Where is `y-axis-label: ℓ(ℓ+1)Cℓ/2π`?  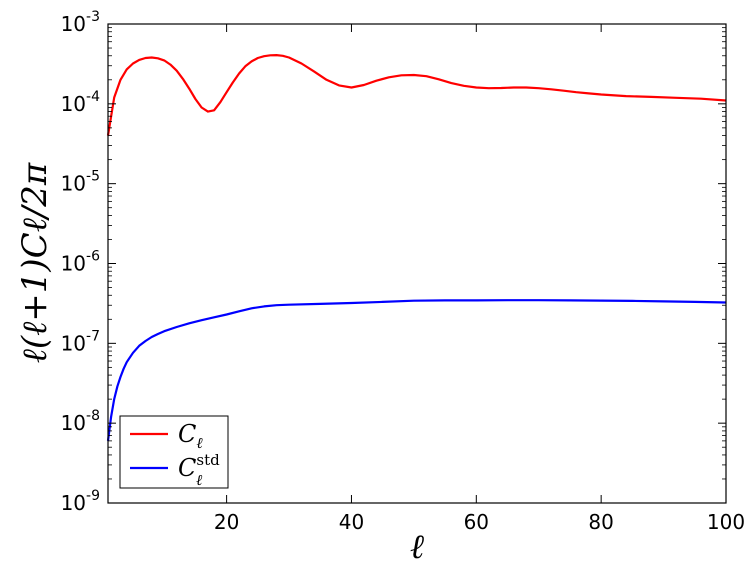
y-axis-label: ℓ(ℓ+1)Cℓ/2π is located at coordinates (35, 262).